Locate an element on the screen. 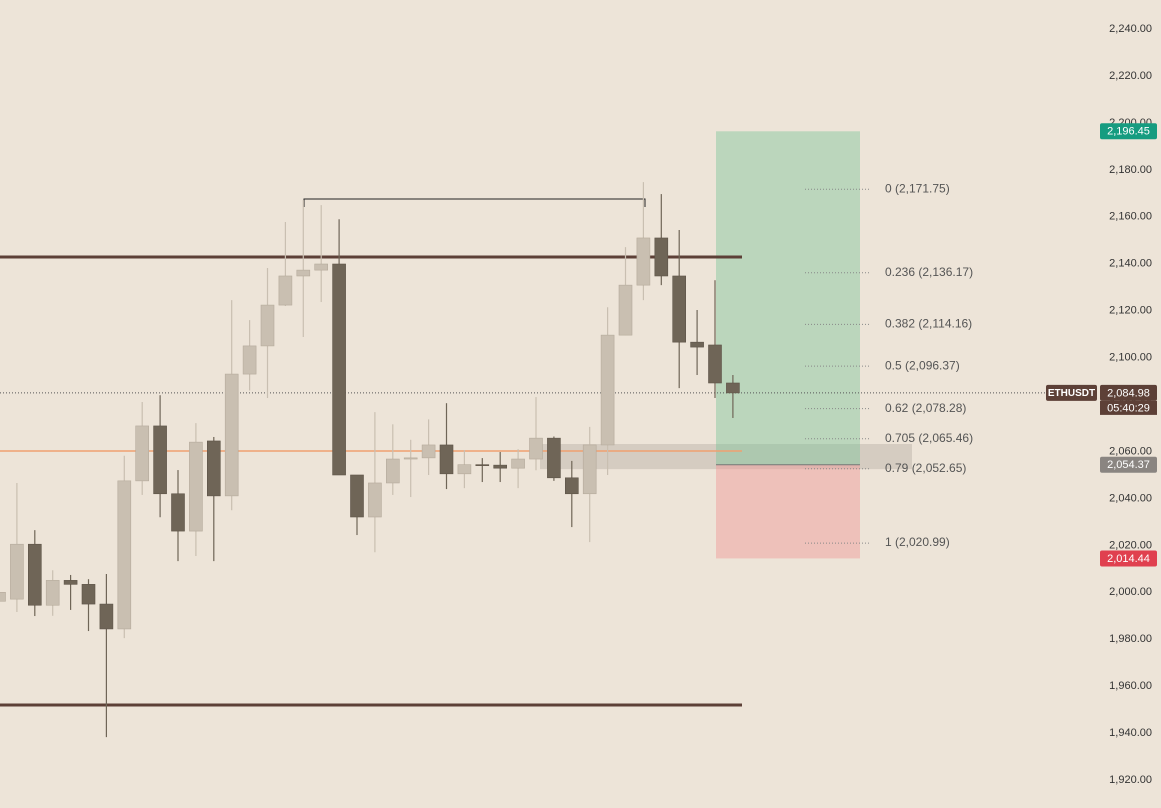 The height and width of the screenshot is (808, 1161). price-tag-bg is located at coordinates (1128, 392).